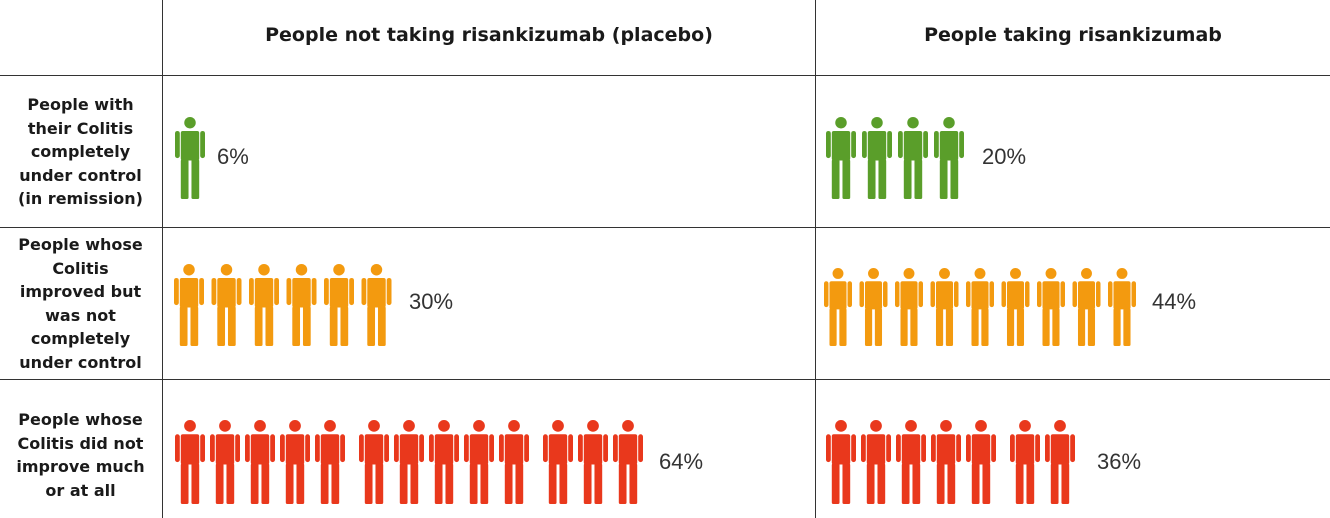 The height and width of the screenshot is (518, 1330). I want to click on header-divider, so click(665, 75).